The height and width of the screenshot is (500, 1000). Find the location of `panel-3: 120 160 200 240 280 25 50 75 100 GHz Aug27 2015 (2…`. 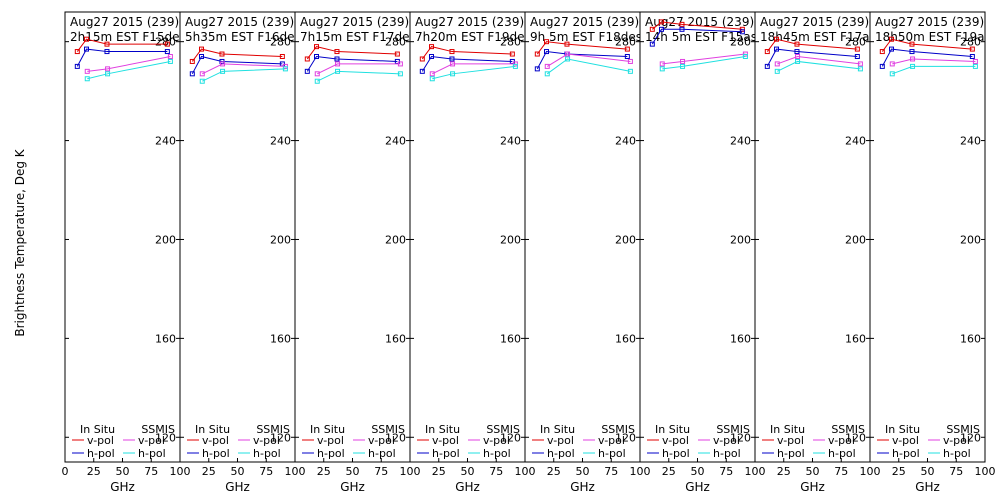

panel-3: 120 160 200 240 280 25 50 75 100 GHz Aug27 2015 (2… is located at coordinates (357, 252).